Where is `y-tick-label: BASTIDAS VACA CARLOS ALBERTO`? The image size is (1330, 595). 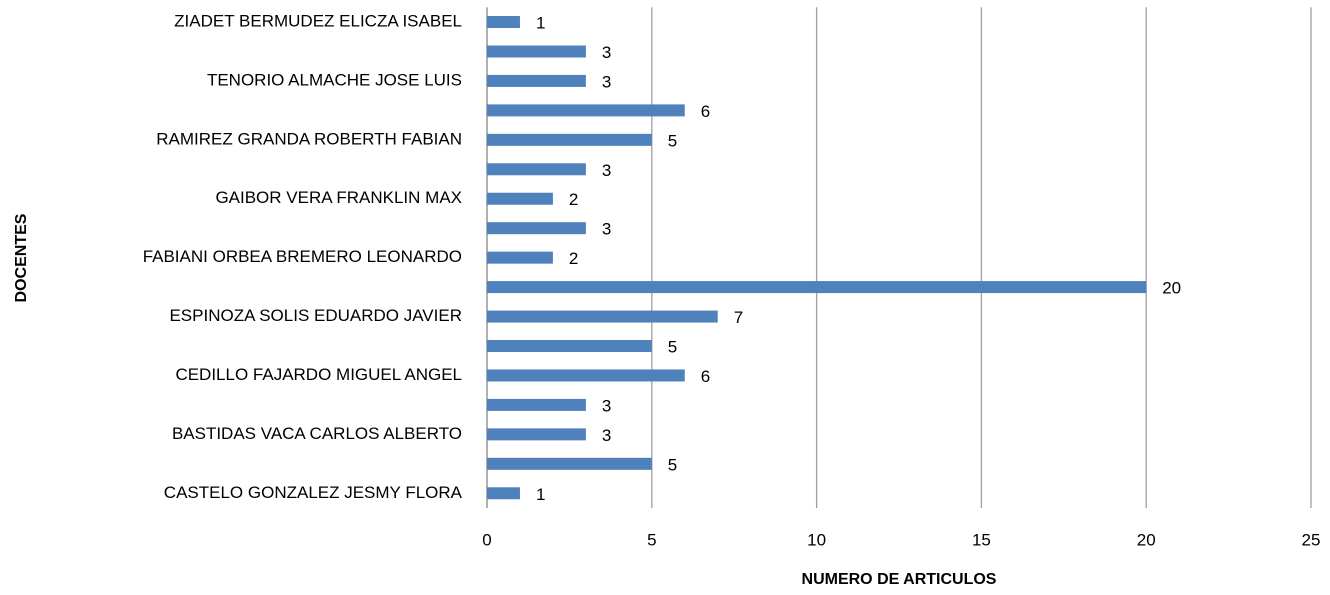
y-tick-label: BASTIDAS VACA CARLOS ALBERTO is located at coordinates (317, 433).